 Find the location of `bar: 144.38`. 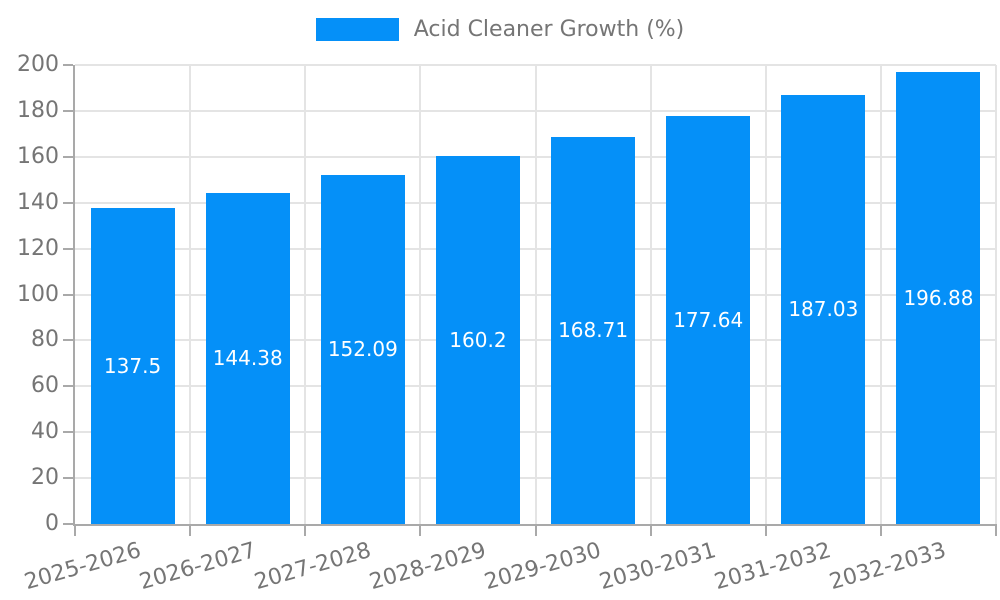

bar: 144.38 is located at coordinates (247, 358).